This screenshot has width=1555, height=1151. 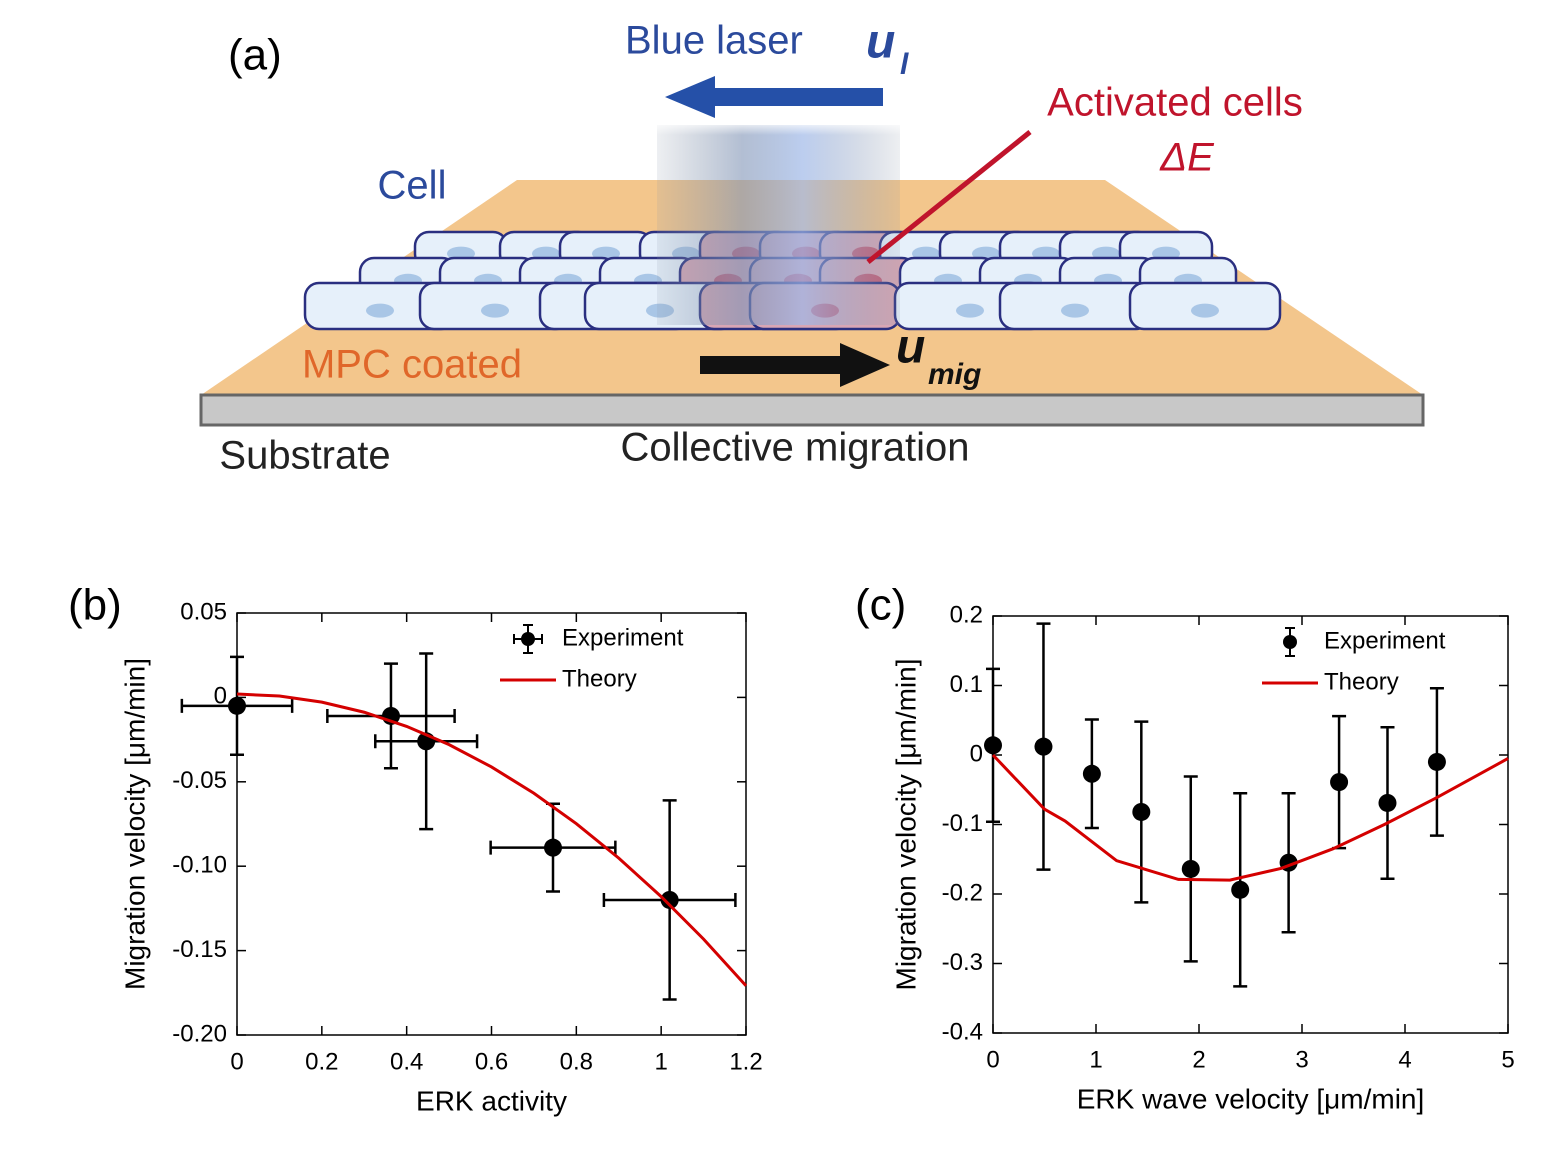 I want to click on coating-label: MPC coated, so click(x=412, y=365).